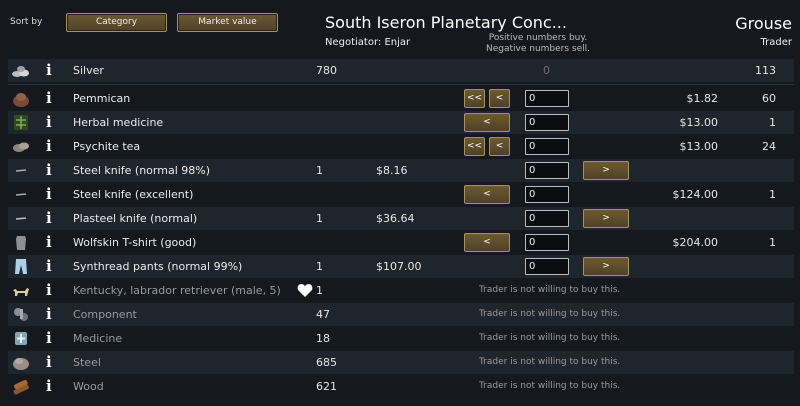 Image resolution: width=800 pixels, height=406 pixels. Describe the element at coordinates (546, 70) in the screenshot. I see `silver-transfer-amount: 0` at that location.